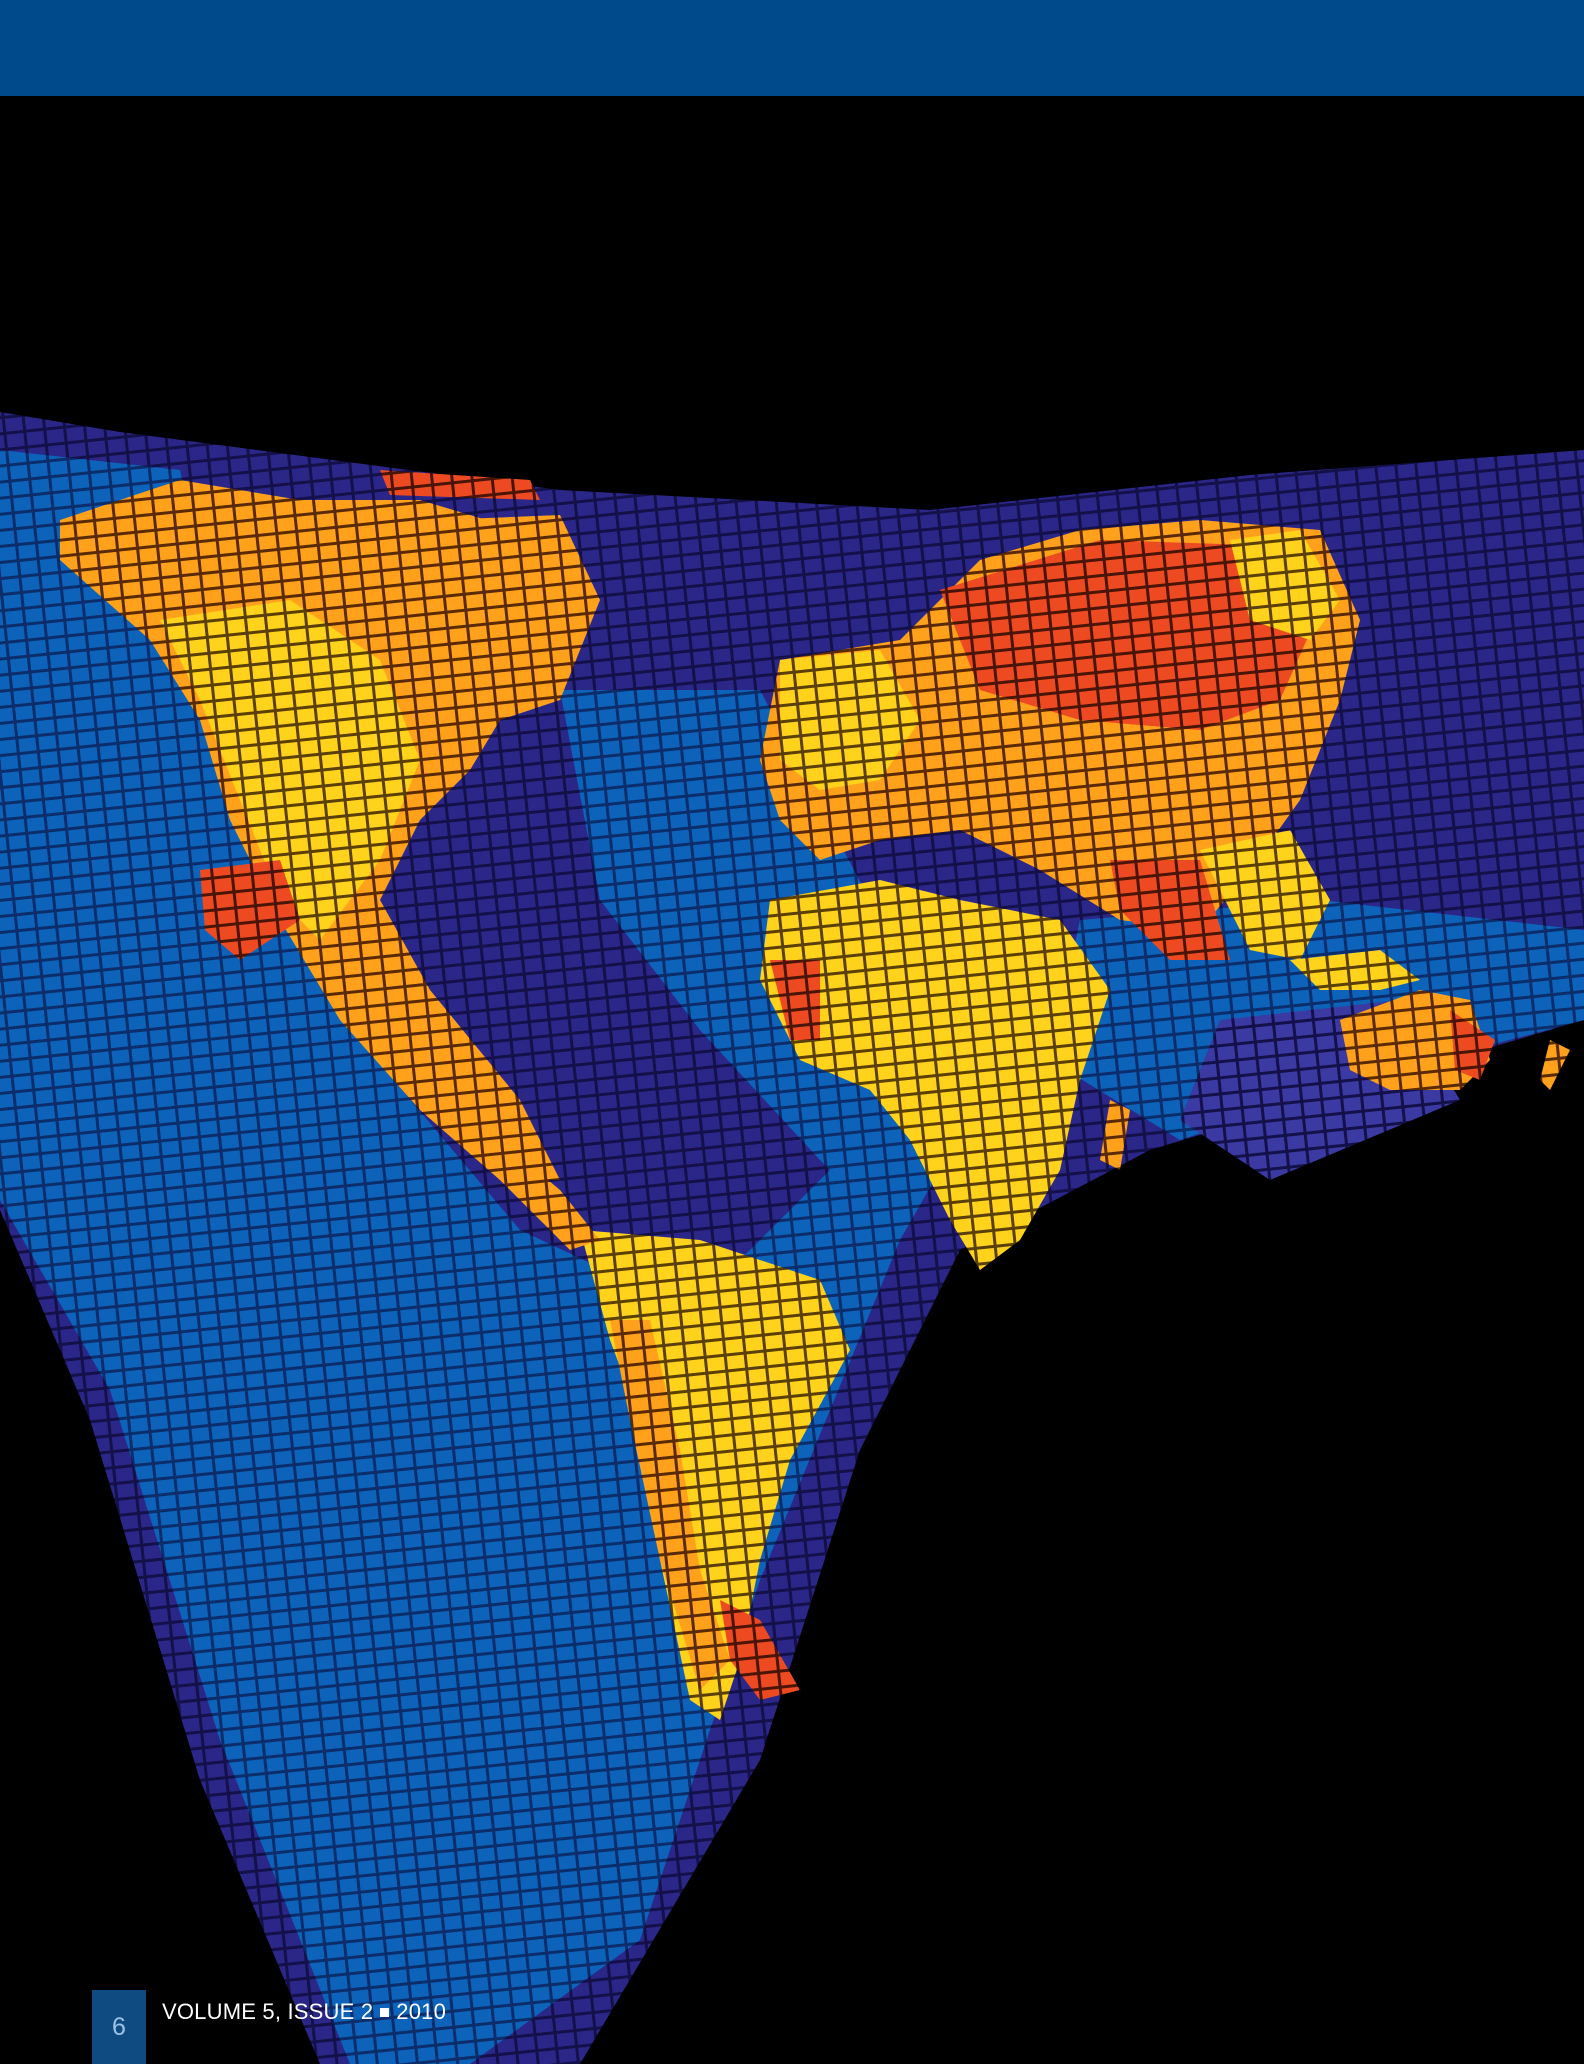 This screenshot has height=2064, width=1584. Describe the element at coordinates (1265, 895) in the screenshot. I see `land-southeast-asia` at that location.